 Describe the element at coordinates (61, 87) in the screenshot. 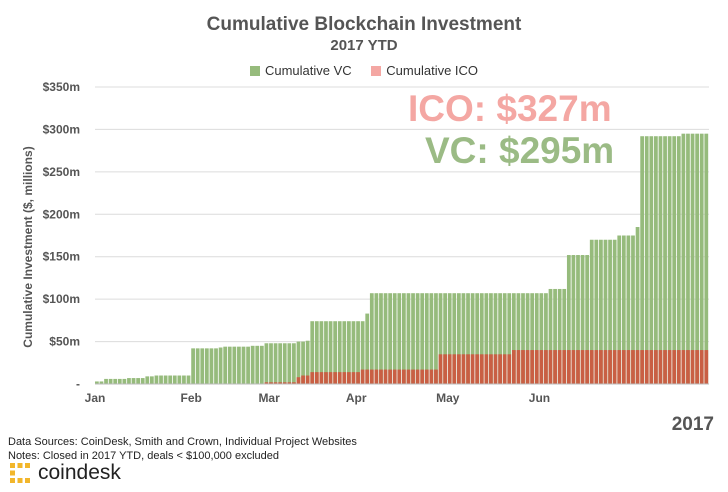

I see `y-tick-label: $350m` at that location.